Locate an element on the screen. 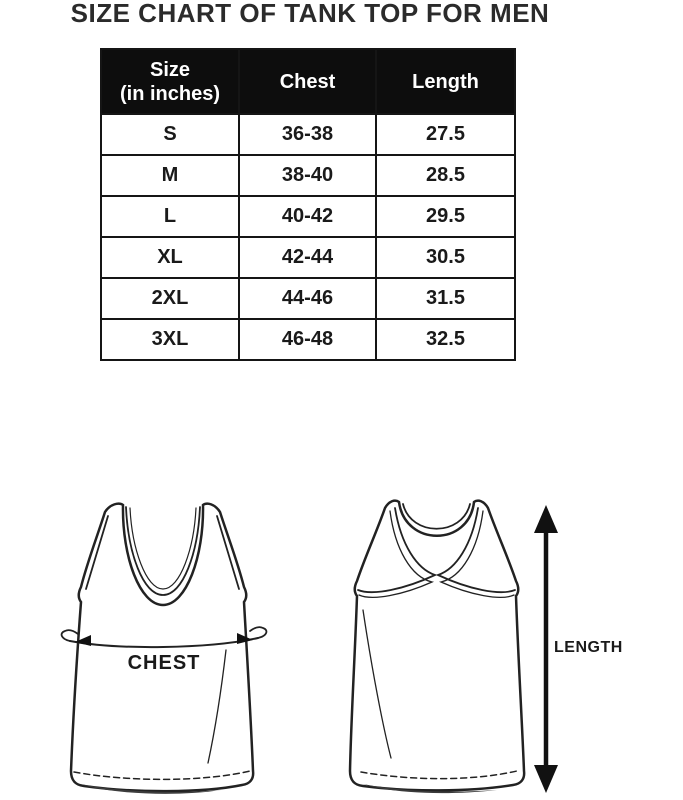 This screenshot has width=683, height=800. table-row: L 40-42 29.5 is located at coordinates (308, 216).